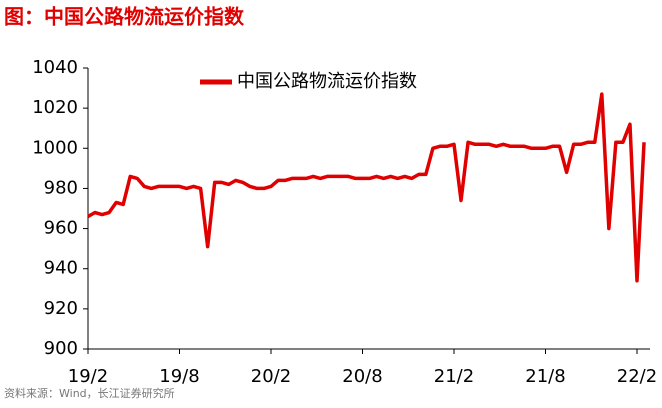 The width and height of the screenshot is (662, 408). What do you see at coordinates (124, 17) in the screenshot?
I see `chart-title: 图：中国公路物流运价指数` at bounding box center [124, 17].